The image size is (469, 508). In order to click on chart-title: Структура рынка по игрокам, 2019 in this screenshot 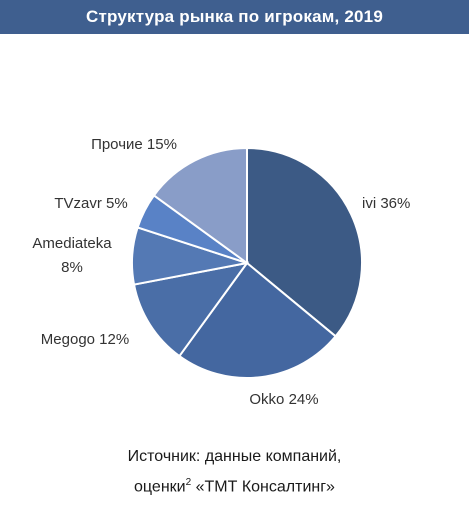, I will do `click(234, 16)`.